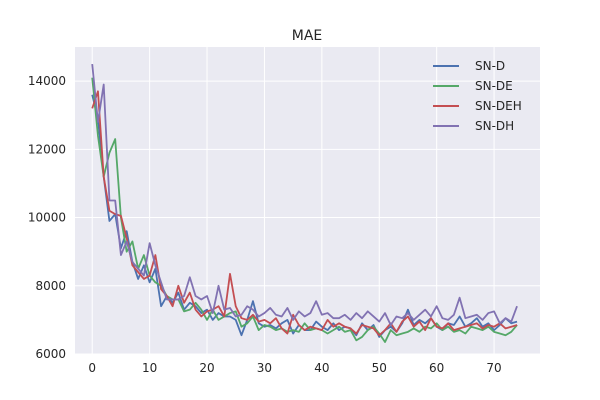 This screenshot has height=400, width=600. I want to click on y-axis-ticks: 6000 8000 10000 12000 14000, so click(47, 217).